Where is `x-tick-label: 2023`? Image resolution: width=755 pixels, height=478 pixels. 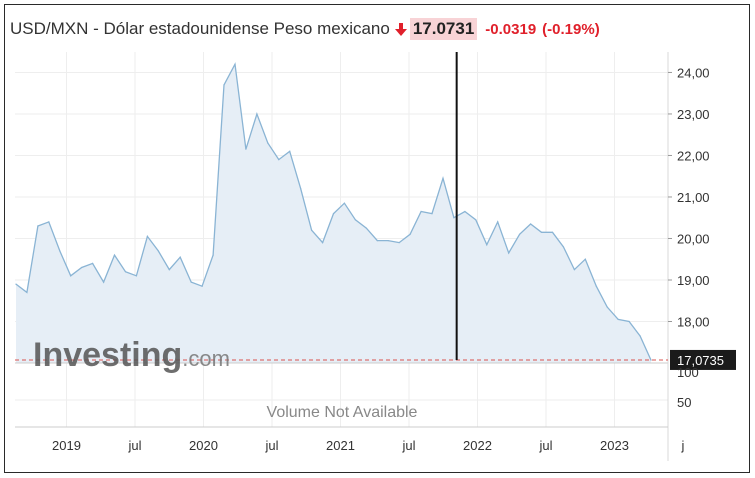 x-tick-label: 2023 is located at coordinates (614, 445).